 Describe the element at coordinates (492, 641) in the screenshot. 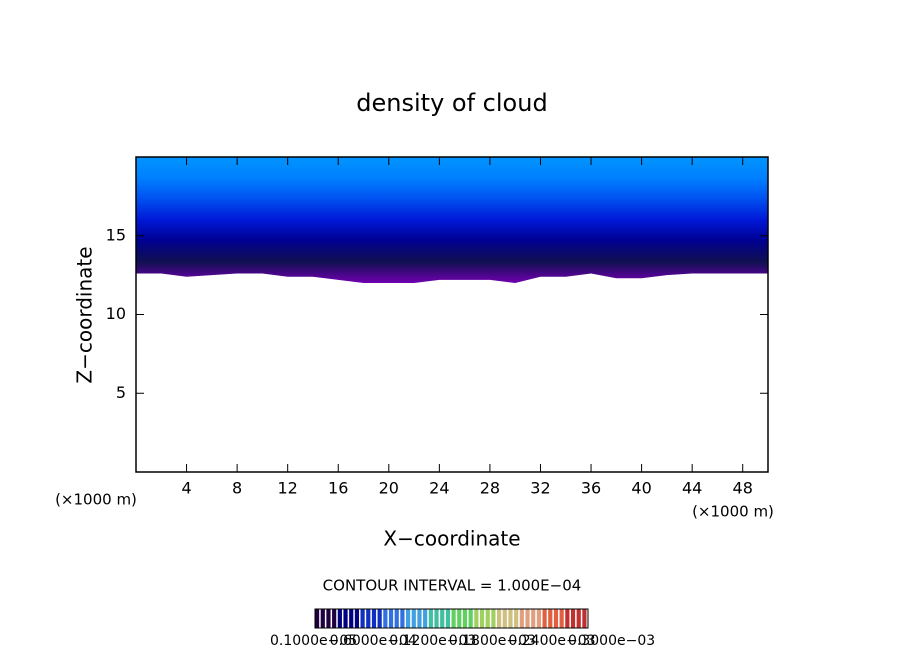

I see `colorbar-label: 0.1800e−03` at that location.